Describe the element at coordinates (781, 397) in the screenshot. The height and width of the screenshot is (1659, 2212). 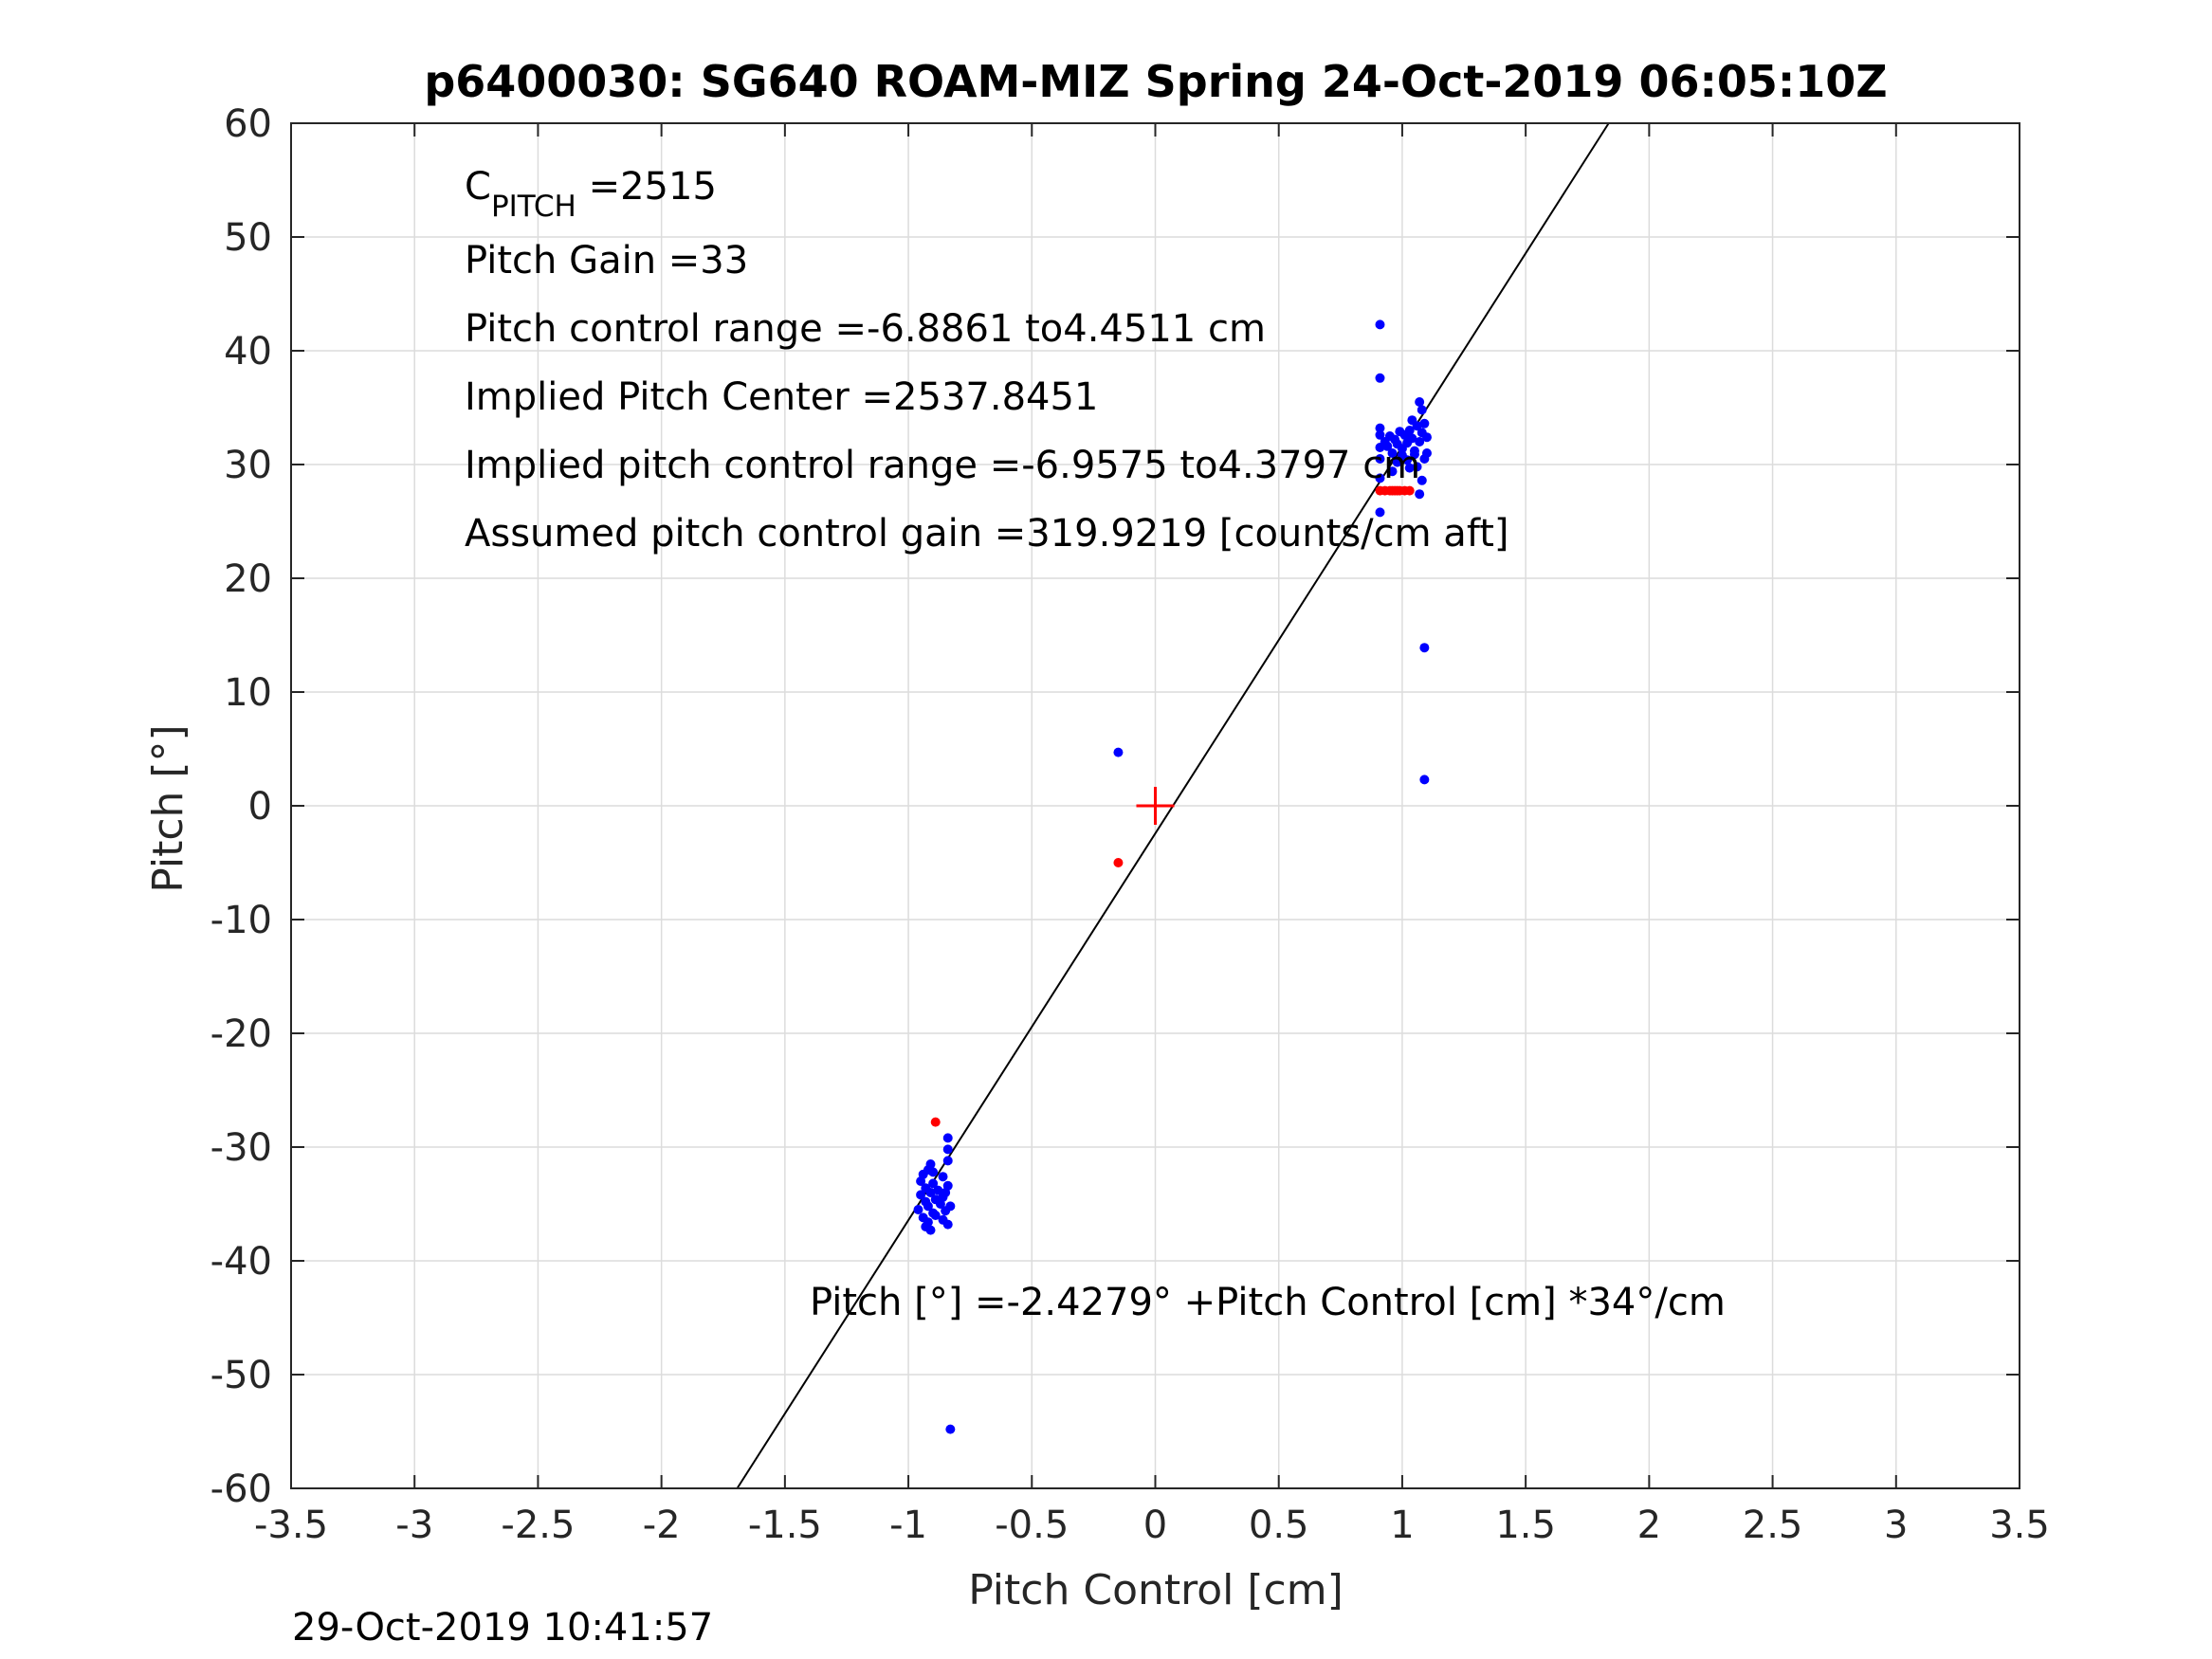
I see `implied-pitch-center-annotation: Implied Pitch Center =2537.8451` at that location.